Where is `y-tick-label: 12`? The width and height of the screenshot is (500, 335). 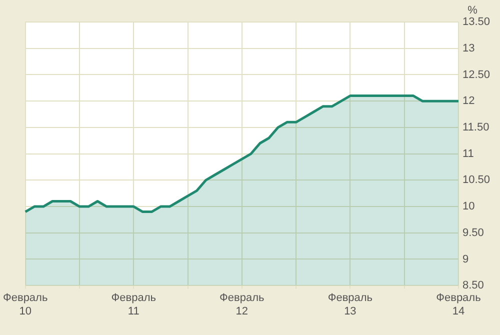 y-tick-label: 12 is located at coordinates (468, 101).